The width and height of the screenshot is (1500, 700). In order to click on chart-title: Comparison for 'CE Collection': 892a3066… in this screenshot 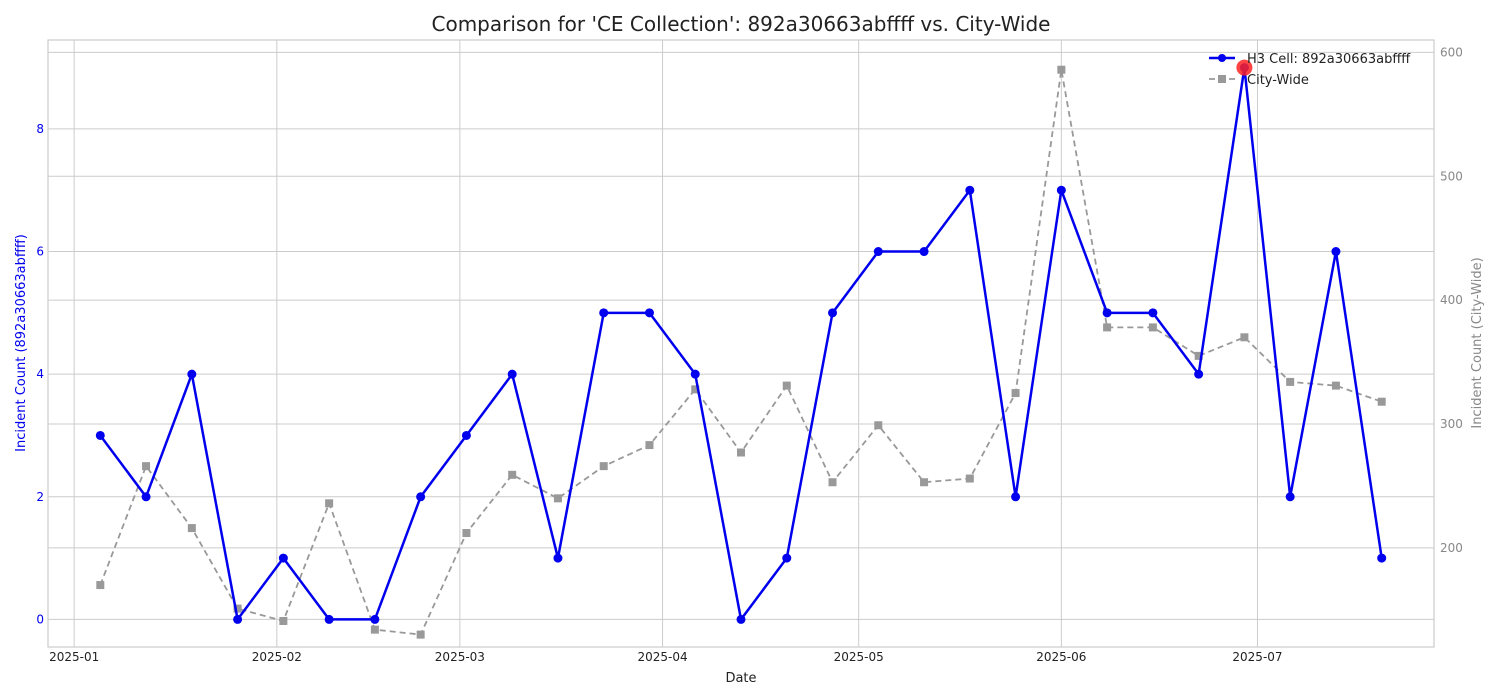, I will do `click(741, 24)`.